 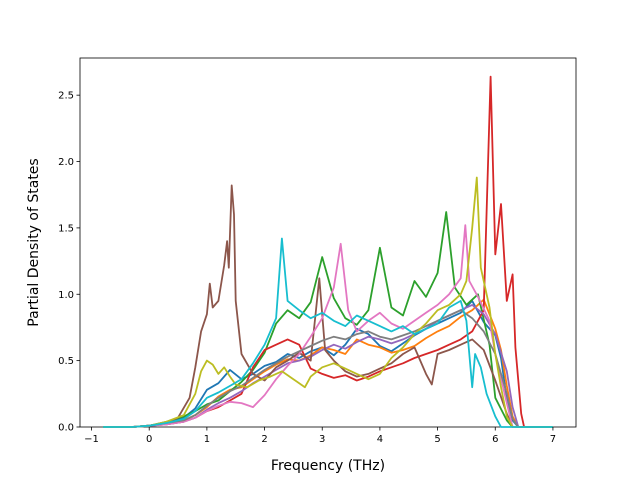 I want to click on x-tick-label: 3, so click(x=322, y=439).